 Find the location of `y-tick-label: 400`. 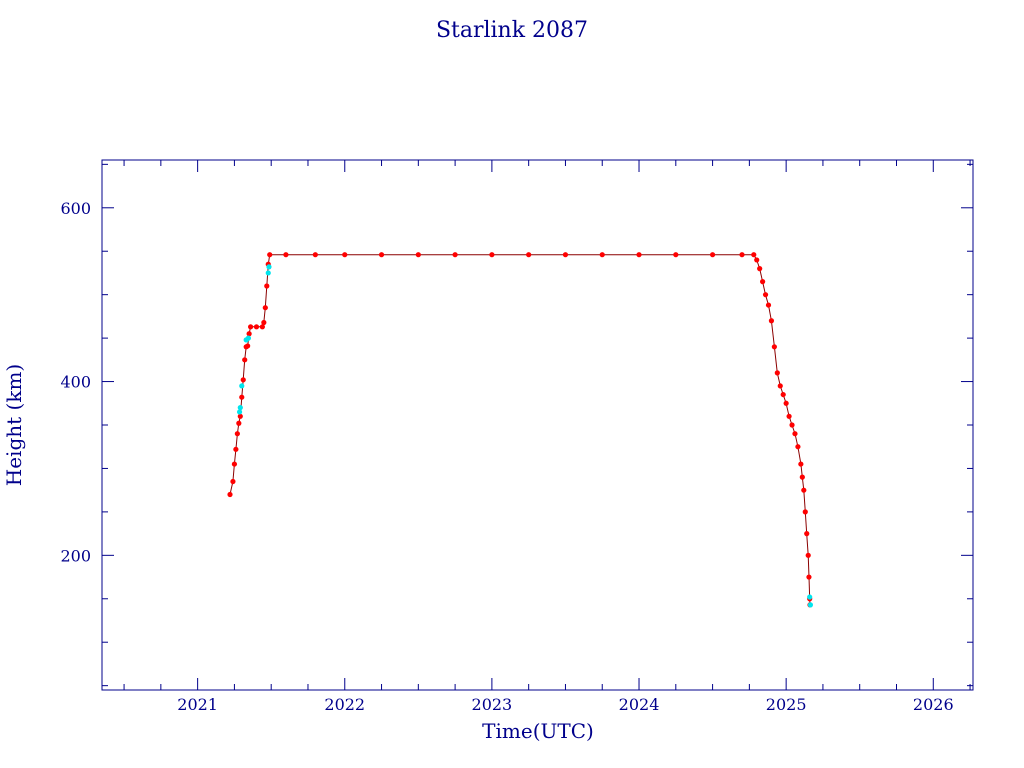

y-tick-label: 400 is located at coordinates (75, 382).